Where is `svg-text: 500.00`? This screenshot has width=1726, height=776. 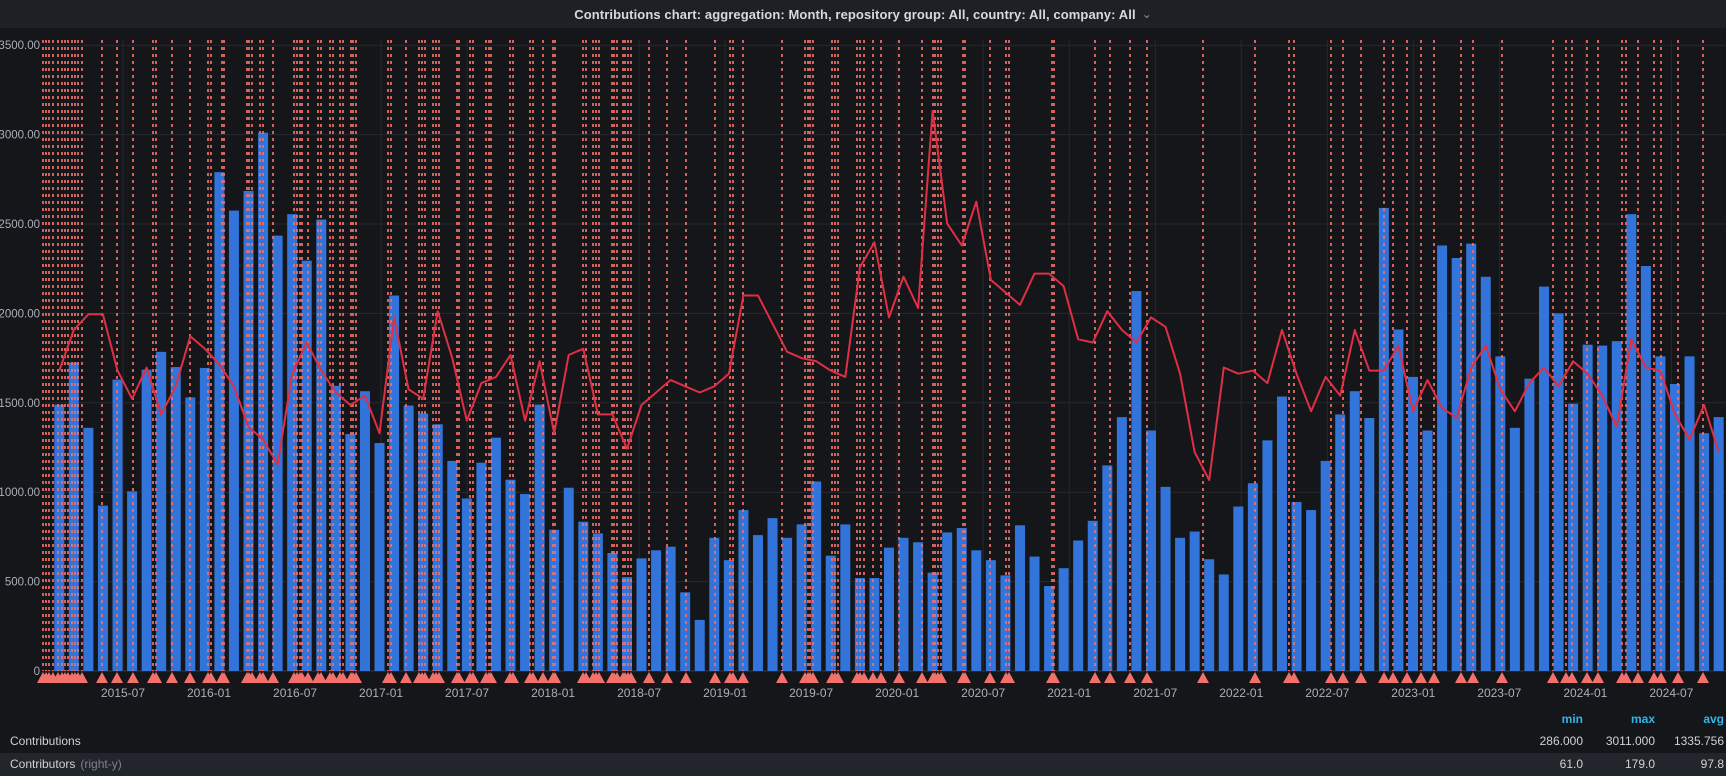 svg-text: 500.00 is located at coordinates (22, 583).